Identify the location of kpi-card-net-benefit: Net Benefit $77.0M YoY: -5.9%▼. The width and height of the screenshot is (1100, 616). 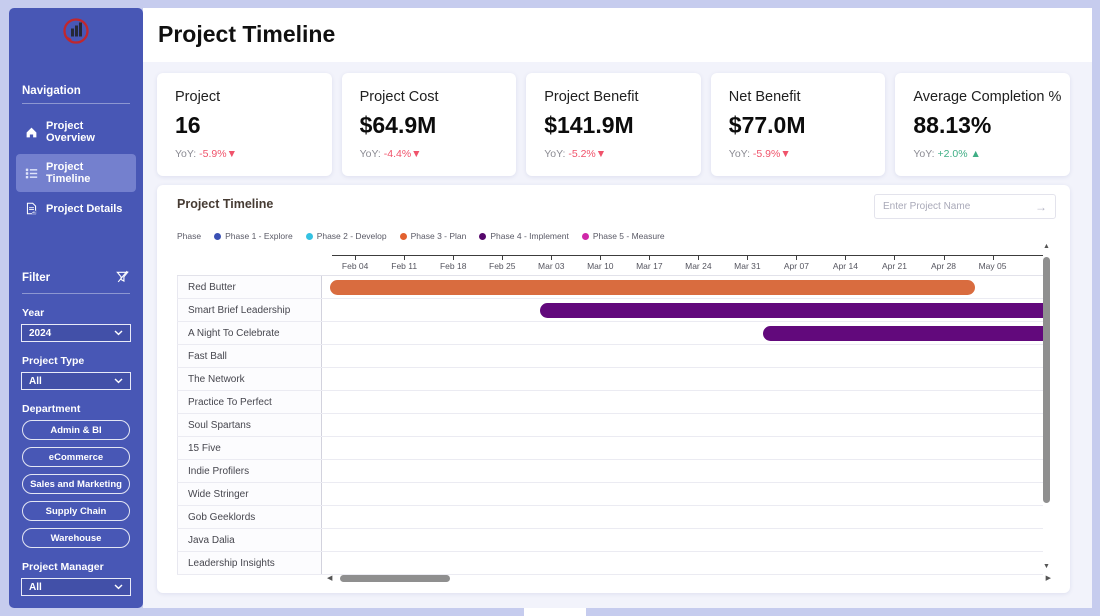
(798, 124).